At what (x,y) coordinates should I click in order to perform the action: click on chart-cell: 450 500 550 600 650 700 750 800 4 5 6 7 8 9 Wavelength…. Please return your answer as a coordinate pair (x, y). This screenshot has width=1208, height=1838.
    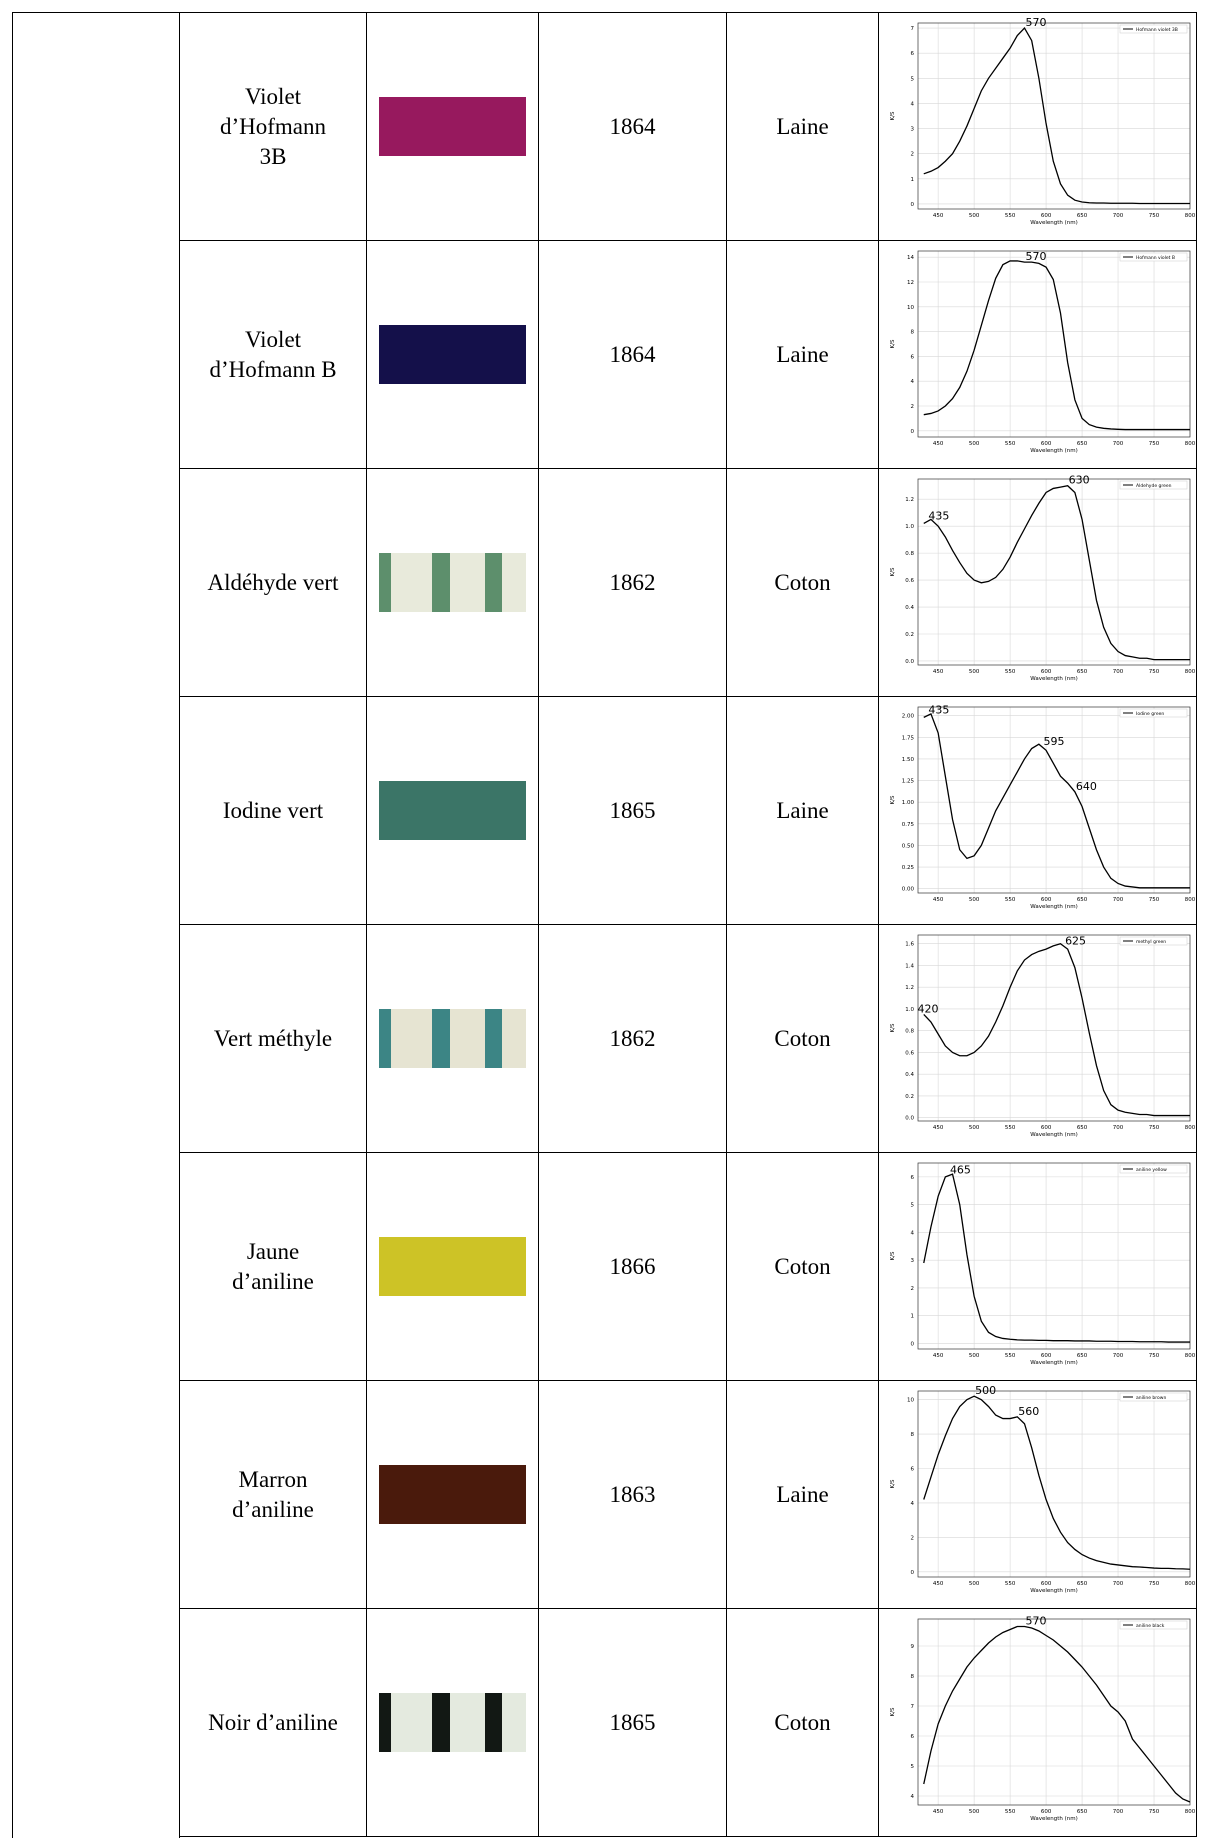
    Looking at the image, I should click on (1037, 1722).